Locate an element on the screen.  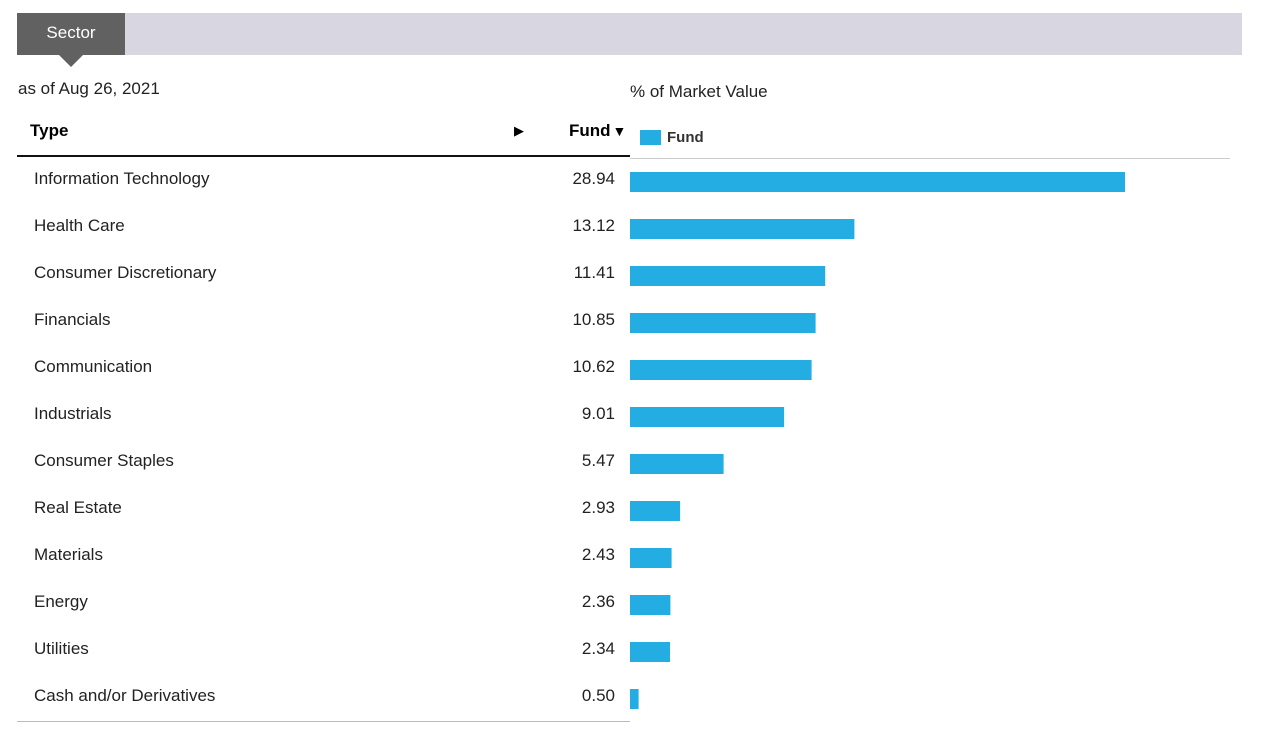
chart-title: % of Market Value is located at coordinates (699, 91).